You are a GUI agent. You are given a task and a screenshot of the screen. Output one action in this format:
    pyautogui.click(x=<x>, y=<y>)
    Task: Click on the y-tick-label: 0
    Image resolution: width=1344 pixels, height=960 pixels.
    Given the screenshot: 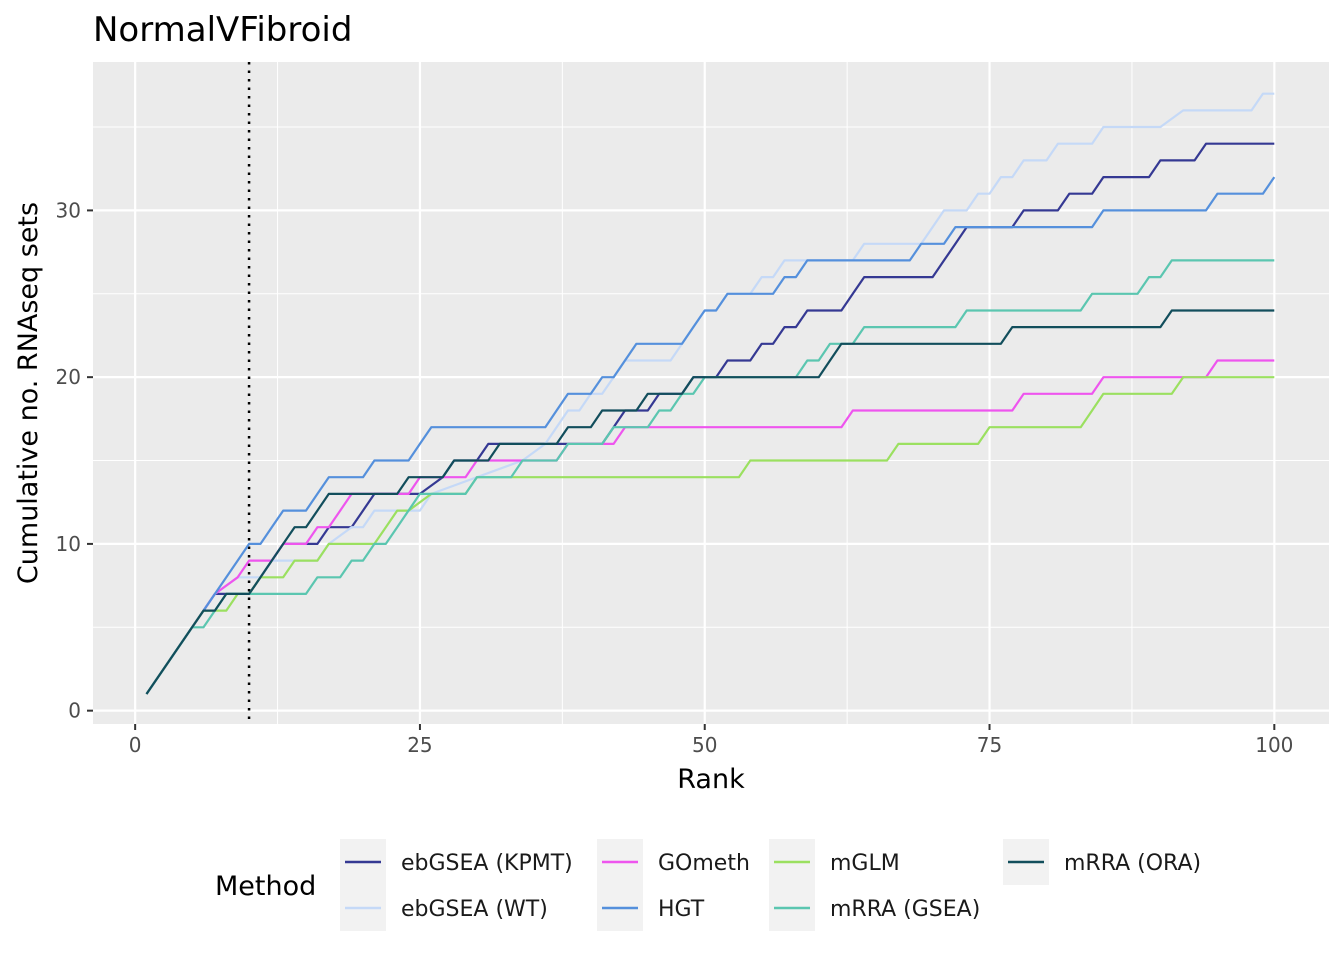 What is the action you would take?
    pyautogui.click(x=74, y=711)
    